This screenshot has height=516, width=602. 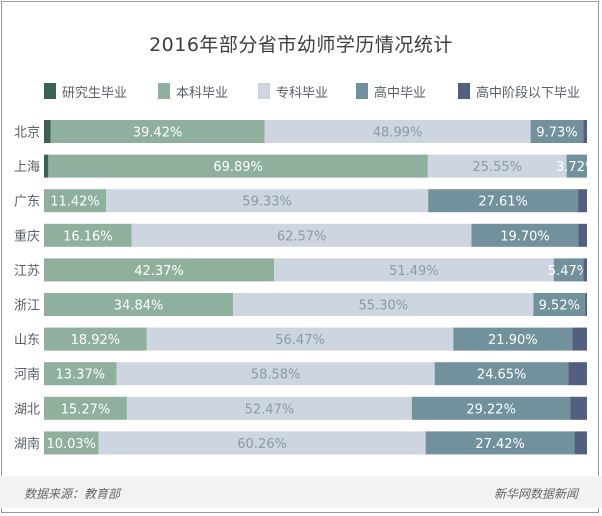 I want to click on data-label-junior-college: 62.57%, so click(x=302, y=236).